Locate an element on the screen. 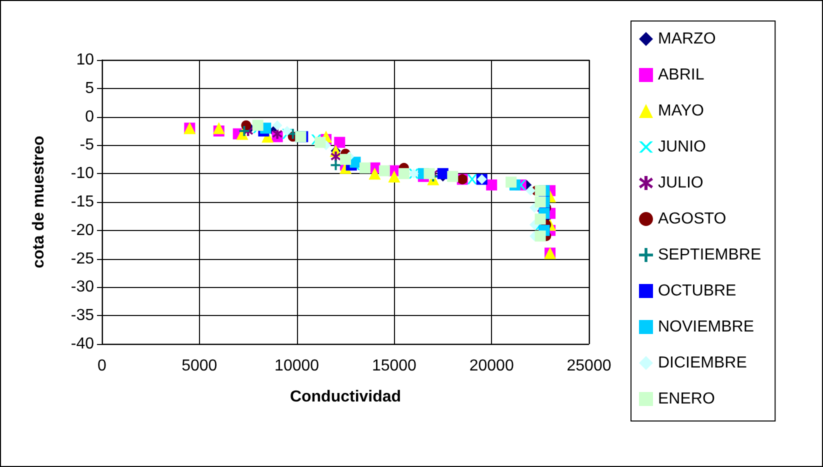 The image size is (823, 467). legend-label: ABRIL is located at coordinates (681, 75).